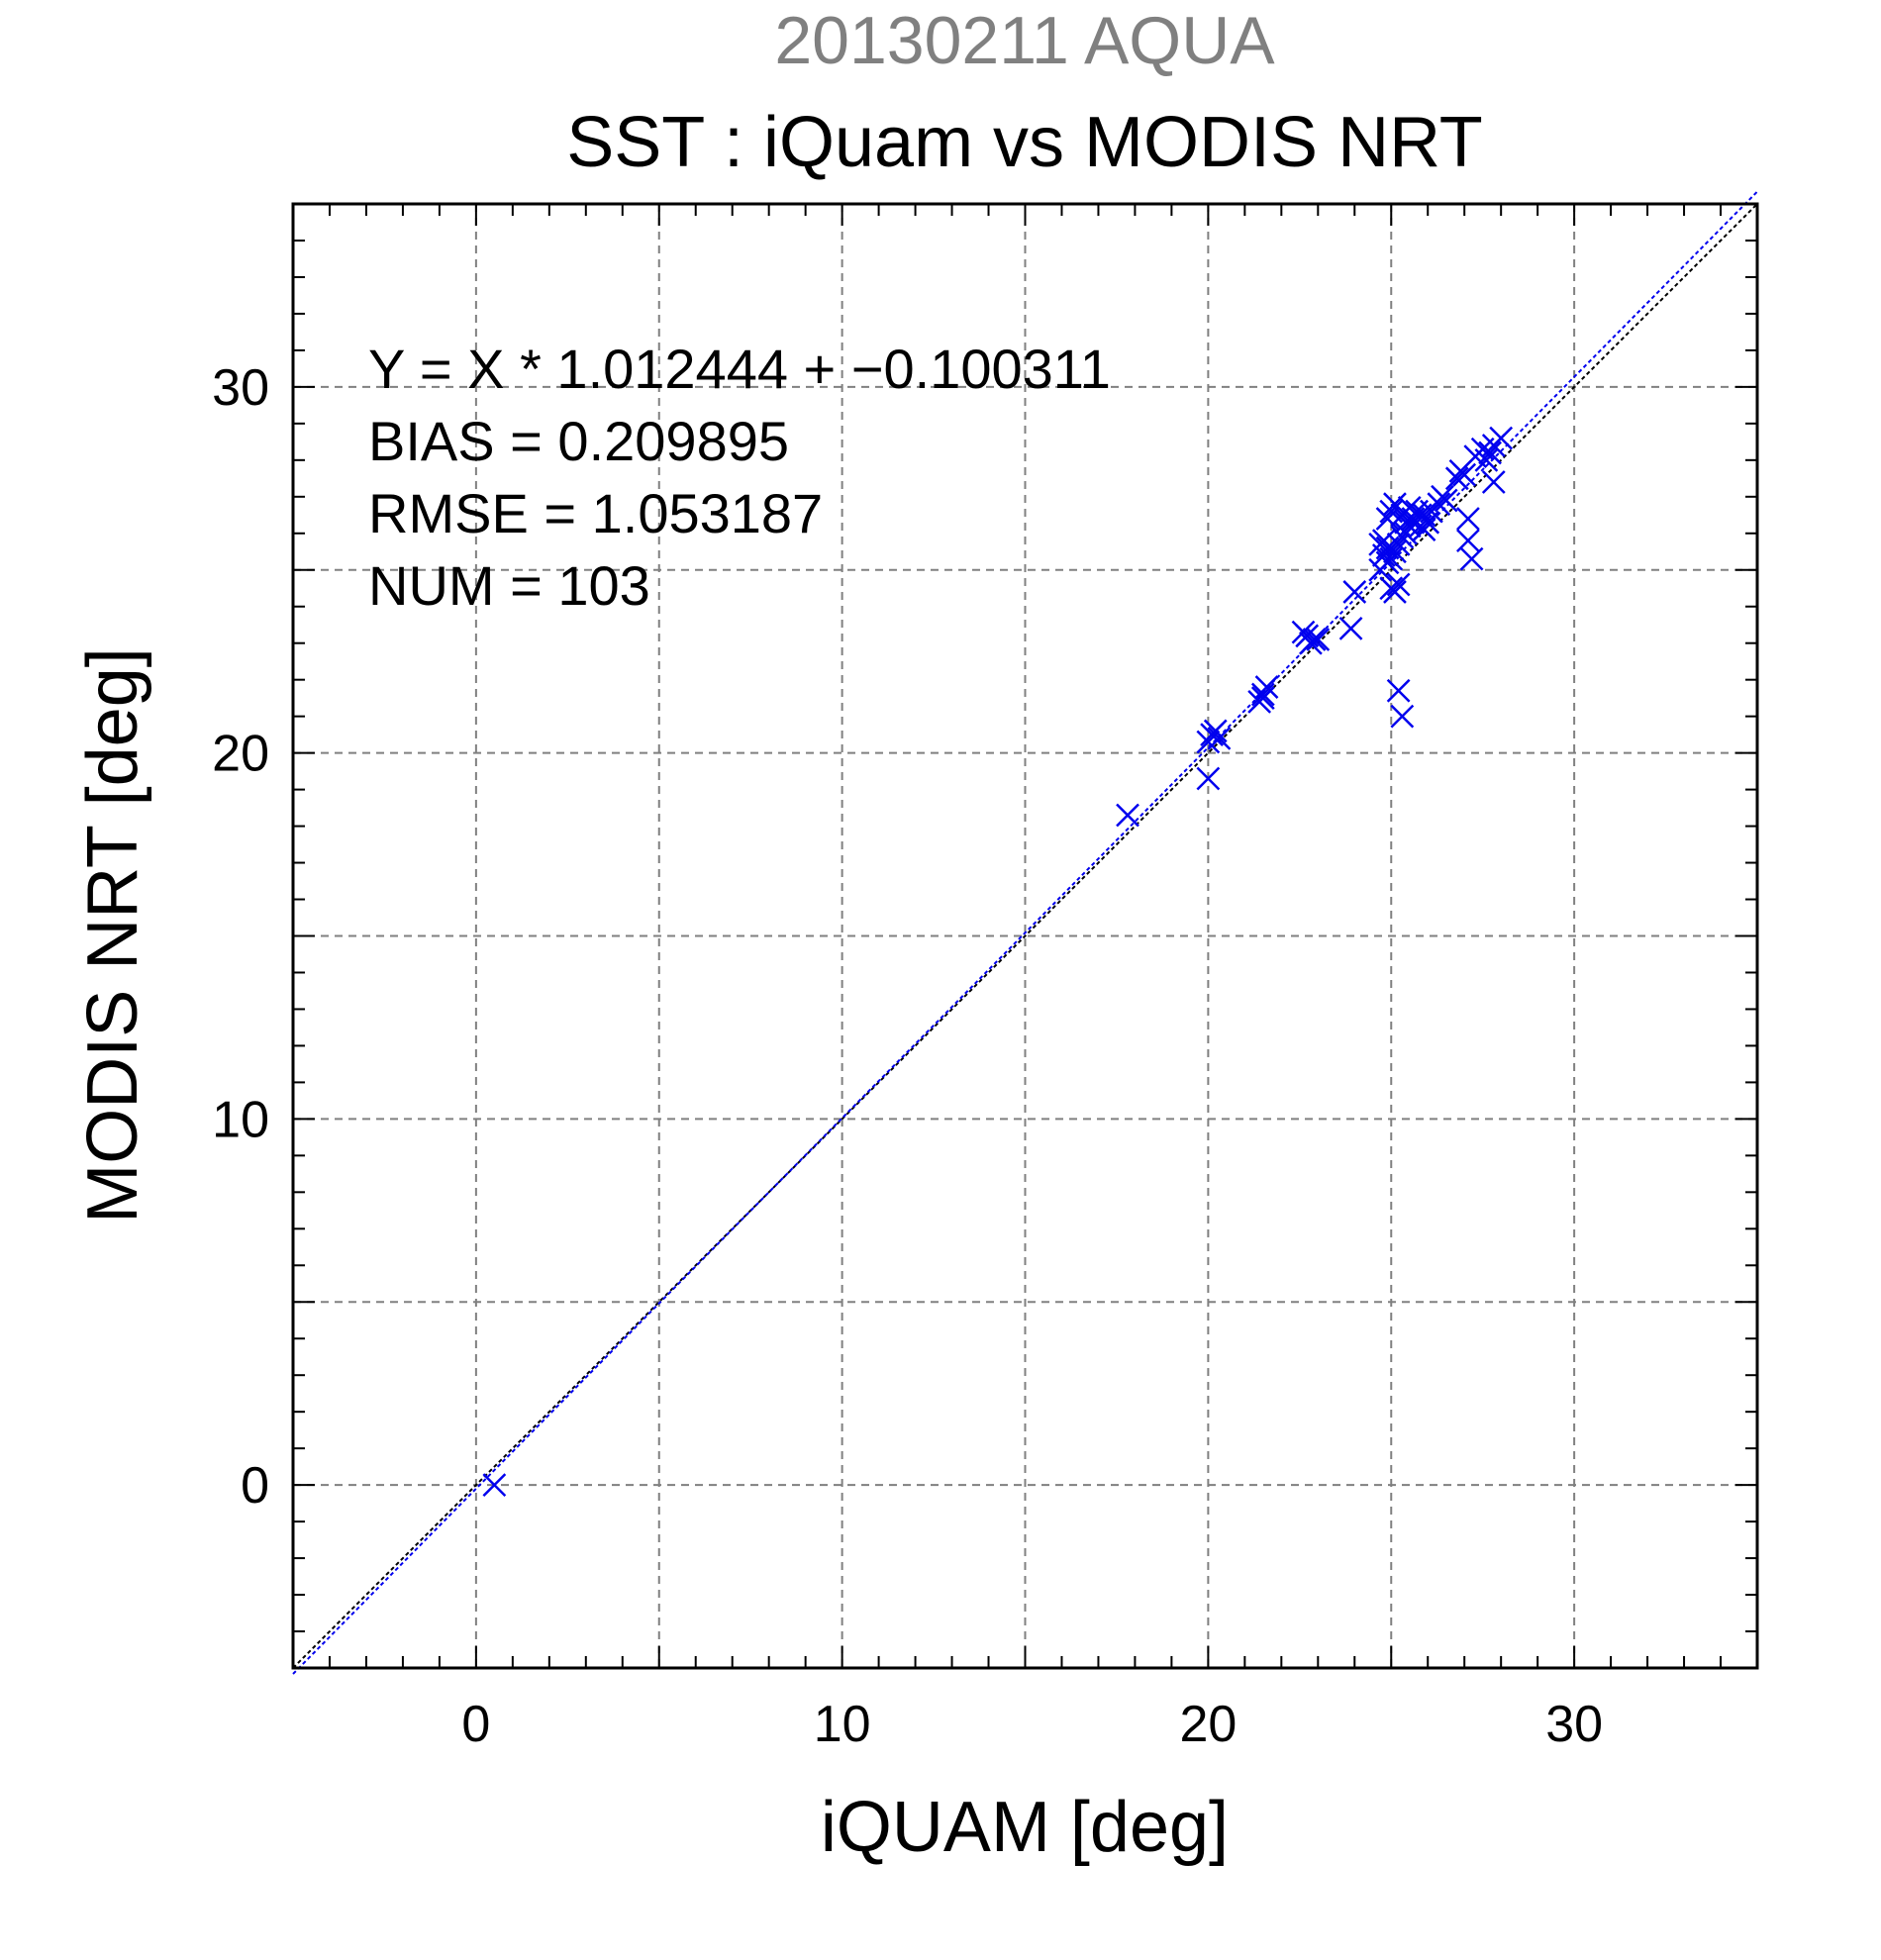  What do you see at coordinates (241, 1119) in the screenshot?
I see `y-tick-label: 10` at bounding box center [241, 1119].